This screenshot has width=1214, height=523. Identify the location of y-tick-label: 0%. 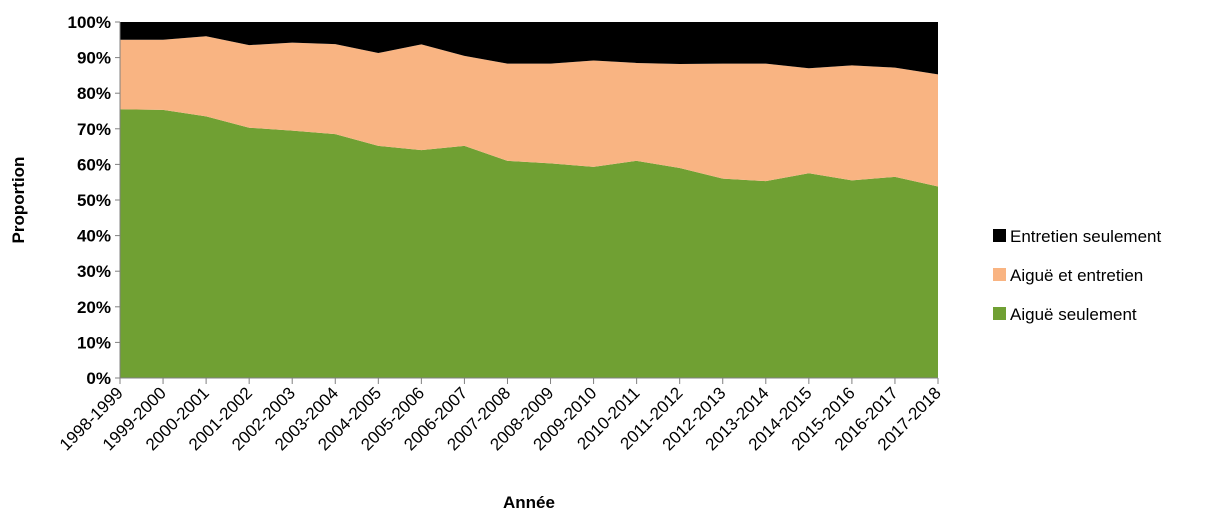
(98, 378).